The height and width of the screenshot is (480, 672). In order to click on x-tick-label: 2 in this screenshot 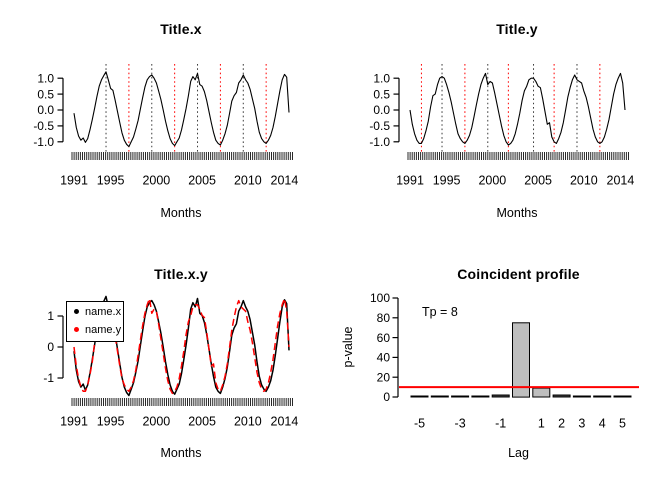, I will do `click(561, 423)`.